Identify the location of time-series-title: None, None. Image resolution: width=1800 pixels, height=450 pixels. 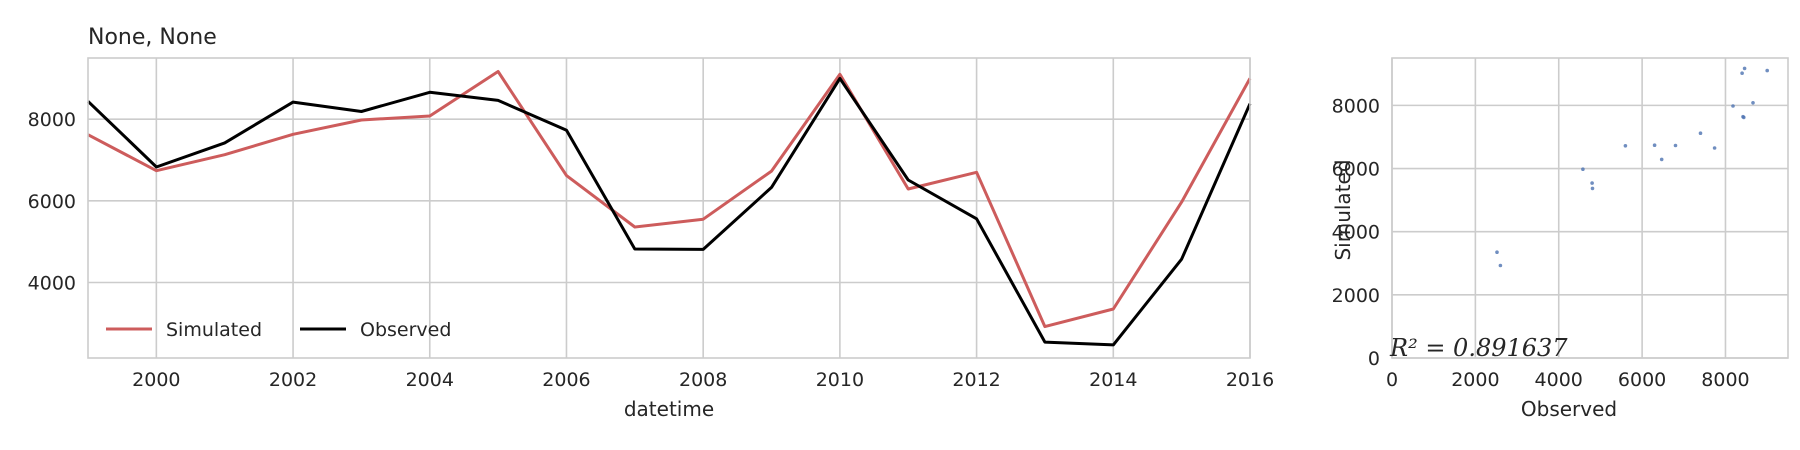
(152, 37).